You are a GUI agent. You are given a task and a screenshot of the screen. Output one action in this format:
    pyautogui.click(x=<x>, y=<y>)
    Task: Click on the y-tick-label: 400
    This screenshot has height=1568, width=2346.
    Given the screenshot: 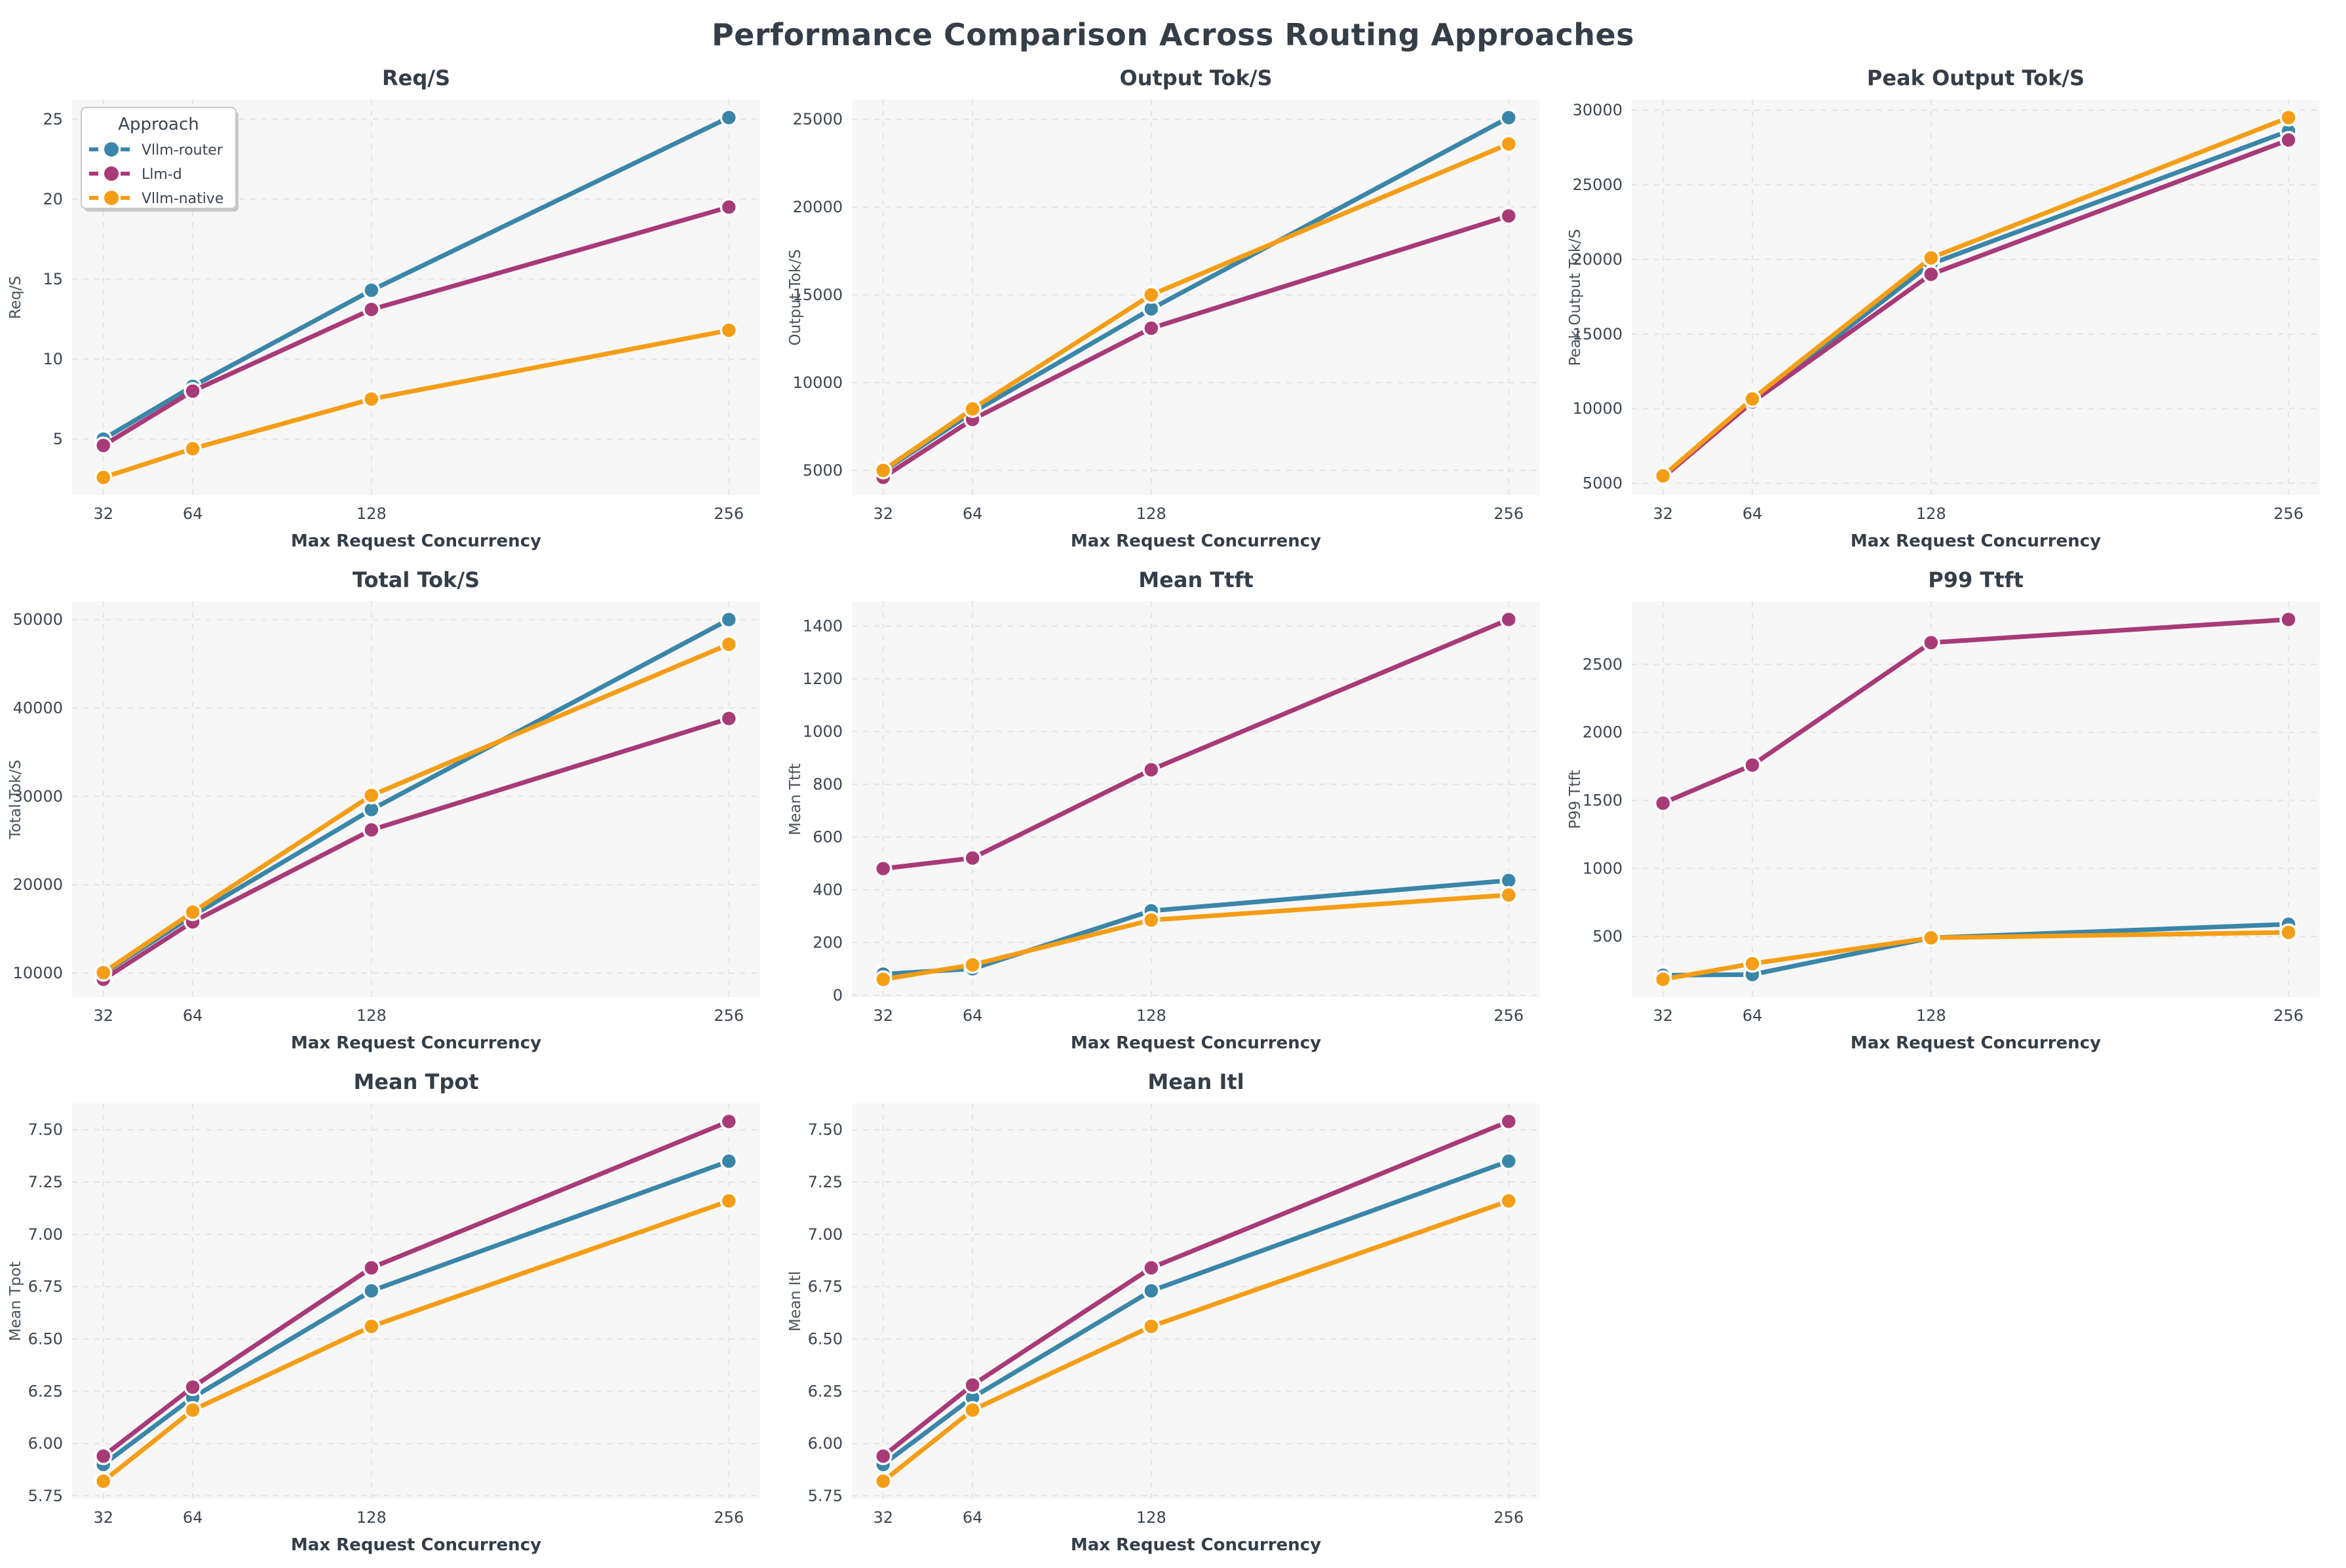 What is the action you would take?
    pyautogui.click(x=828, y=890)
    